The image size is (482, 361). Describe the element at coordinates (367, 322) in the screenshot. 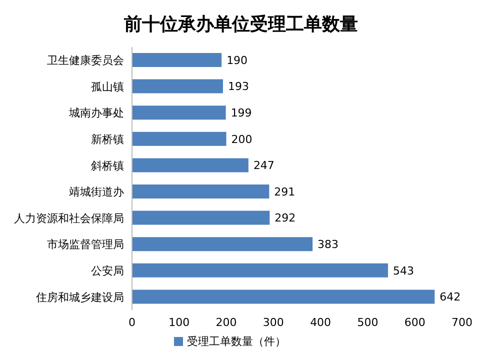

I see `x-tick-label: 500` at that location.